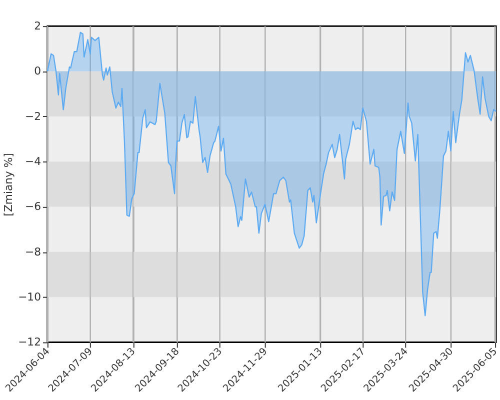  Describe the element at coordinates (33, 207) in the screenshot. I see `y-tick-label: −6` at that location.